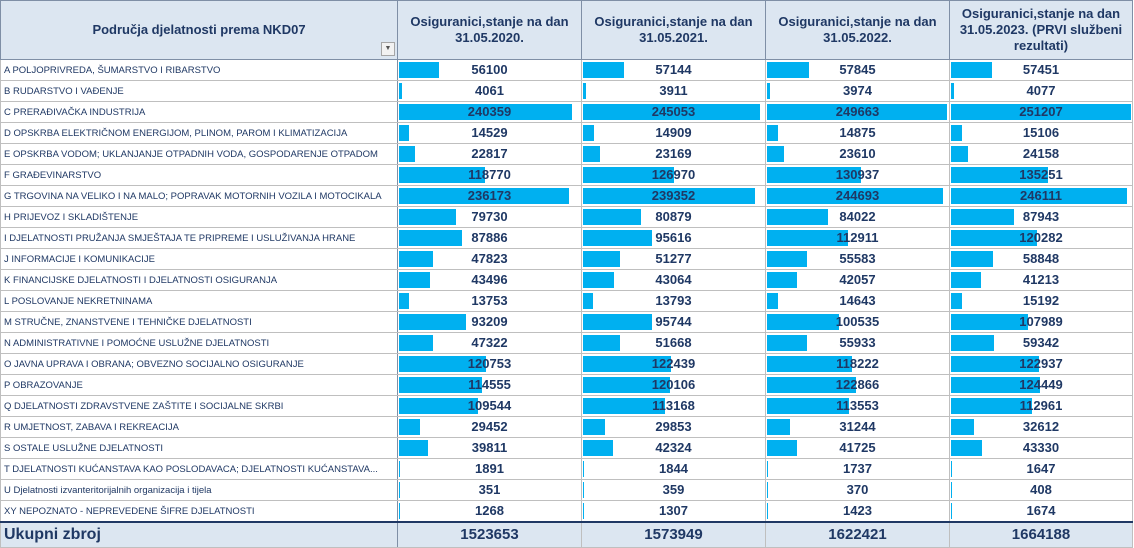 This screenshot has height=548, width=1134. Describe the element at coordinates (1041, 427) in the screenshot. I see `value-cell-2023: 32612` at that location.